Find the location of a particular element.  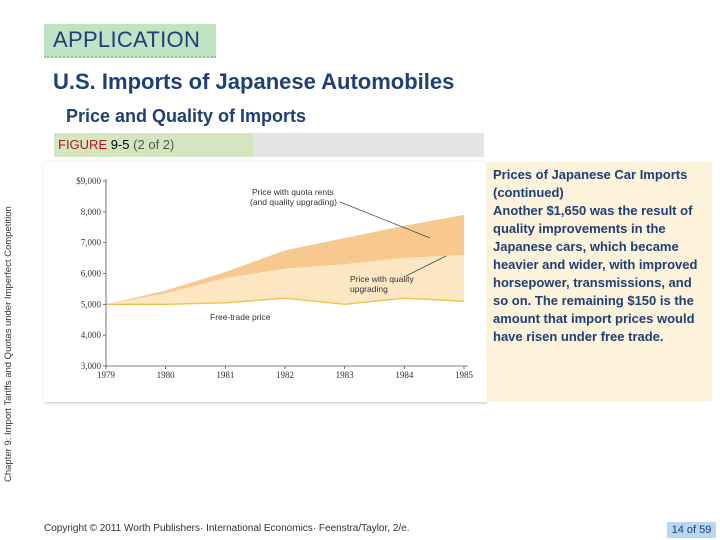

x-tick-label: 1983 is located at coordinates (345, 375).